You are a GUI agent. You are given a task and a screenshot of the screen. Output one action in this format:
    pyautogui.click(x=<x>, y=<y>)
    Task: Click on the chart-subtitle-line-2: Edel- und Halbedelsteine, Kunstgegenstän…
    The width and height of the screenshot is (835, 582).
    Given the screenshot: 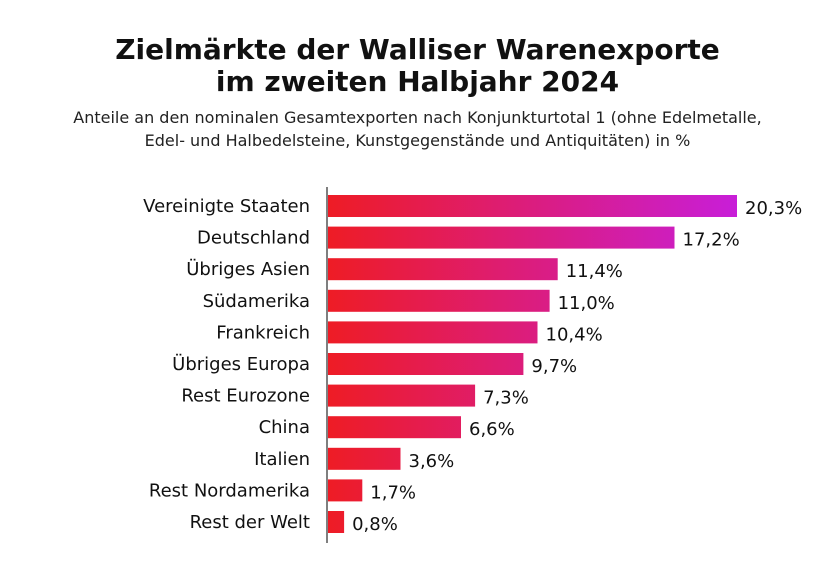 What is the action you would take?
    pyautogui.click(x=417, y=140)
    